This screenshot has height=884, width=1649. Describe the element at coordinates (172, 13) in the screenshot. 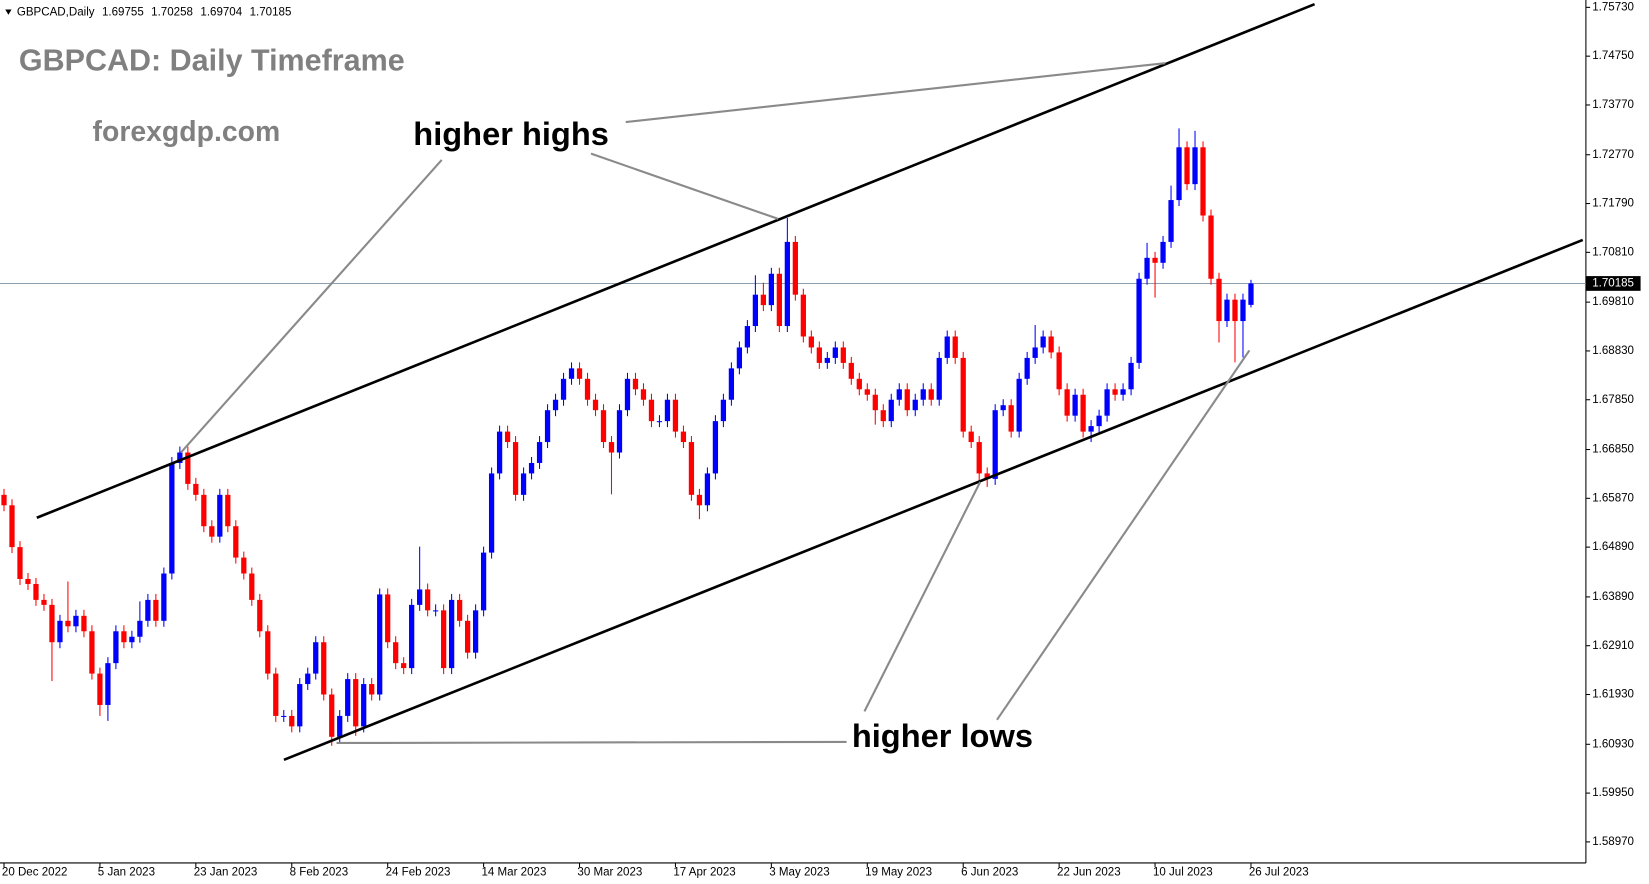

I see `high-value: 1.70258` at that location.